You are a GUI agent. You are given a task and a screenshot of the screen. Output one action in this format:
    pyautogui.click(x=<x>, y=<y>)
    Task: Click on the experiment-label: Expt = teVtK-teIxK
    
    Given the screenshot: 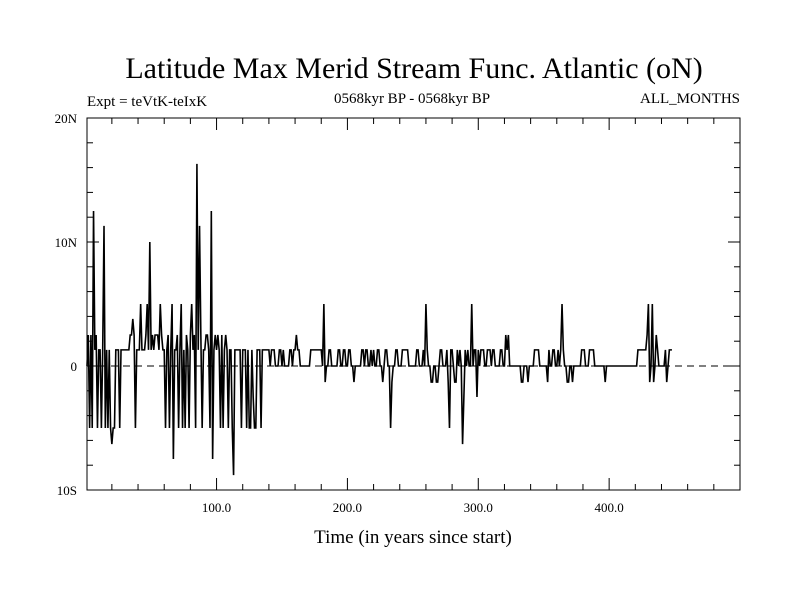 What is the action you would take?
    pyautogui.click(x=147, y=102)
    